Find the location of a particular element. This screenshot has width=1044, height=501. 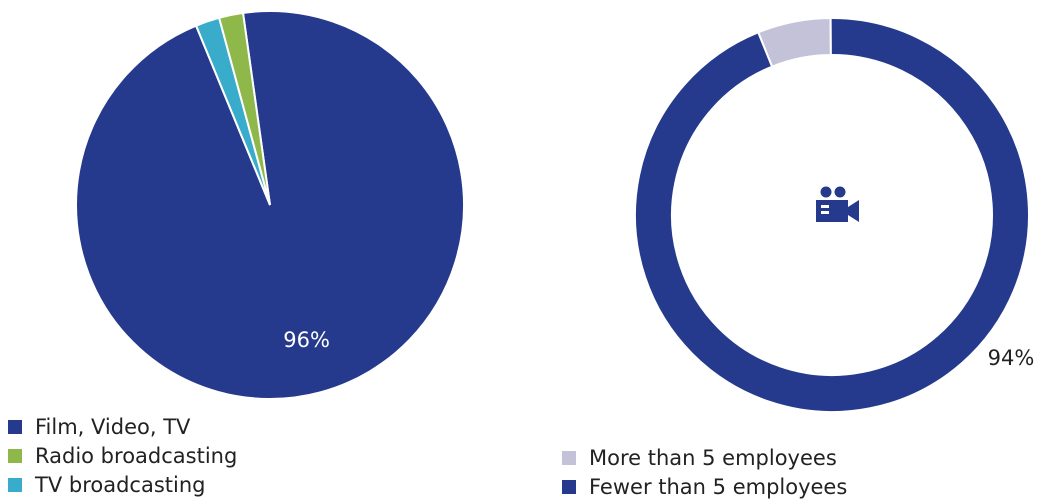

legend-item: Radio broadcasting is located at coordinates (122, 455).